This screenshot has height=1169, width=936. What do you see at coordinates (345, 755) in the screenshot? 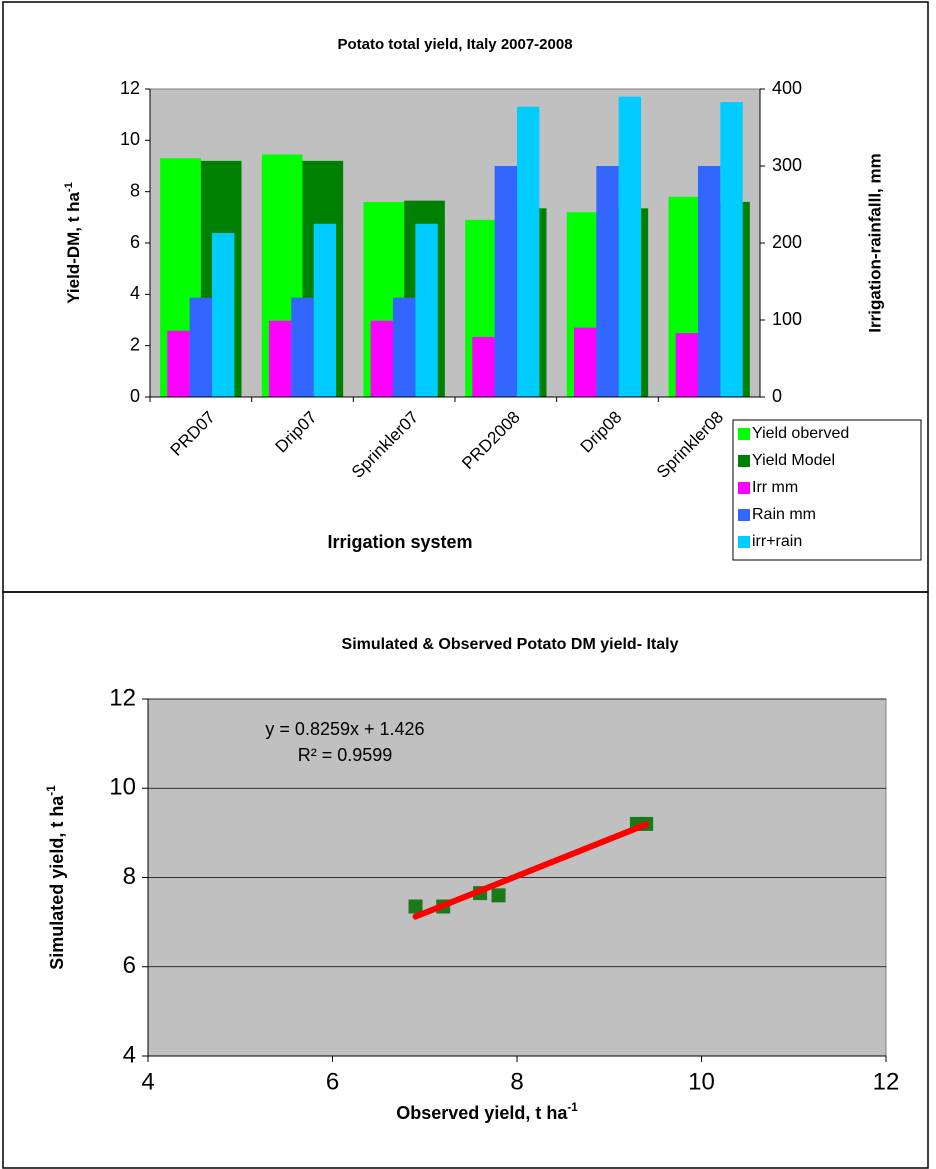
I see `annotation: R² = 0.9599` at bounding box center [345, 755].